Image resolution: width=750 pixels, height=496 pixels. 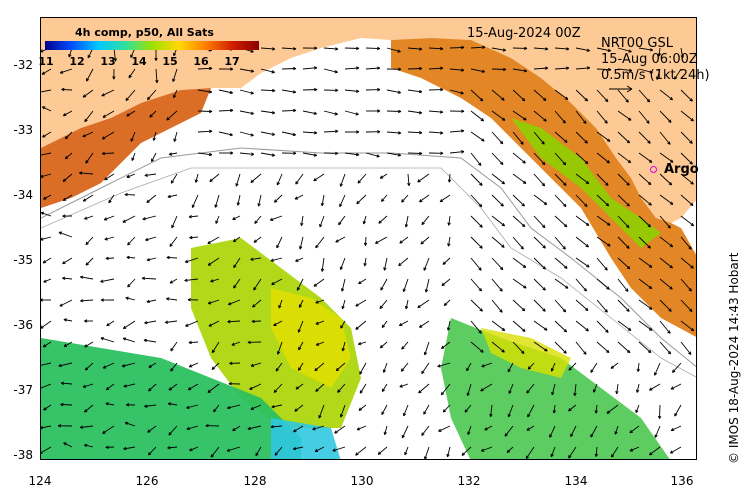 What do you see at coordinates (139, 61) in the screenshot?
I see `colorbar-tick: 14` at bounding box center [139, 61].